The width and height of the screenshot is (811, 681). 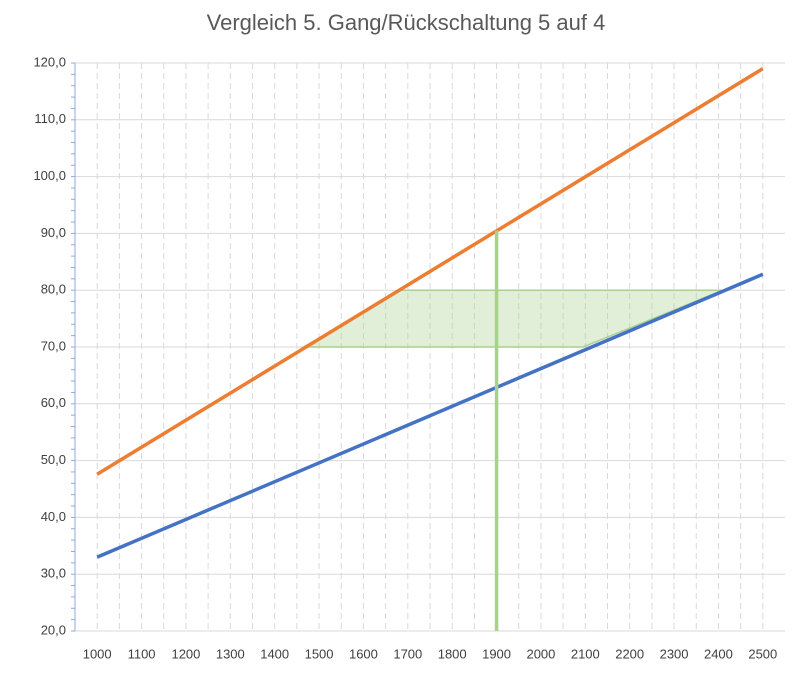 I want to click on x-tick-label: 1500, so click(x=319, y=653).